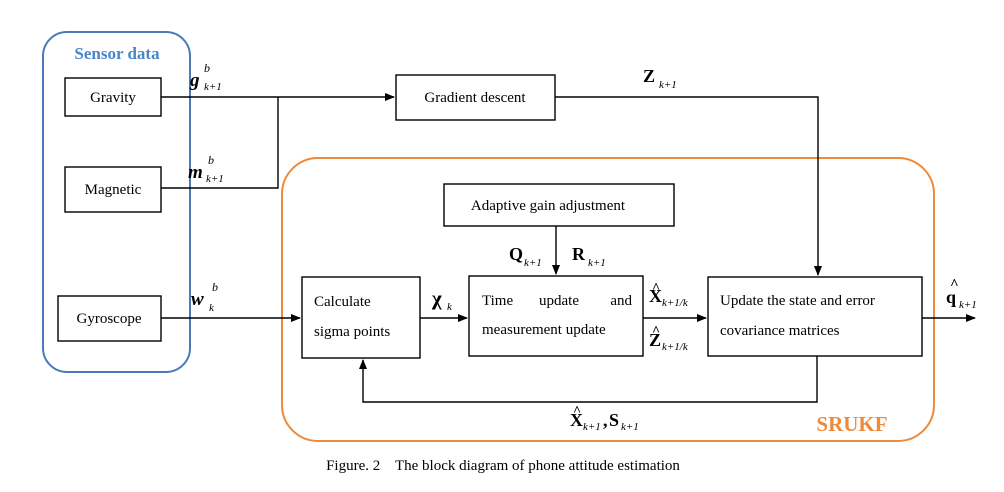 The image size is (1004, 492). I want to click on sensor-data-title: Sensor data, so click(117, 53).